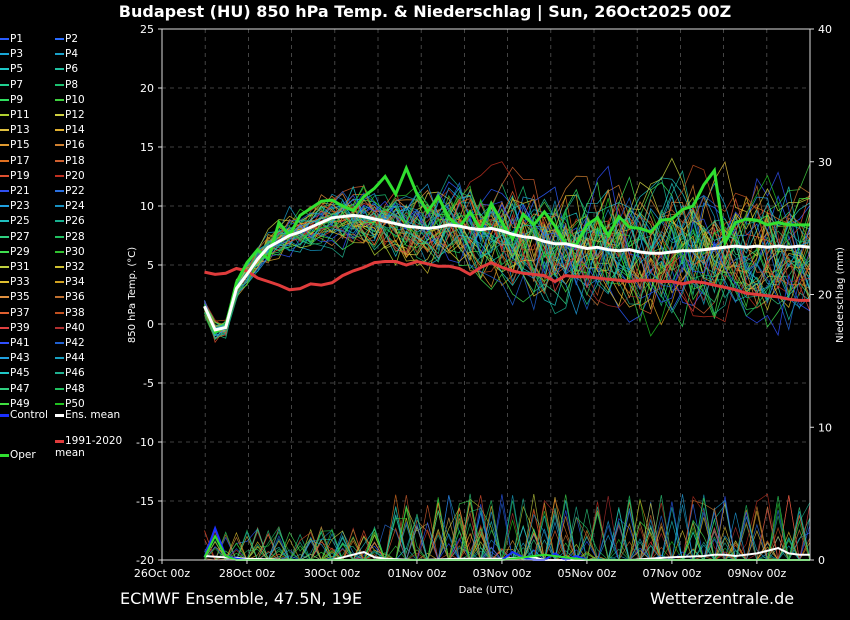 The width and height of the screenshot is (850, 620). Describe the element at coordinates (24, 415) in the screenshot. I see `legend-item-control: Control` at that location.